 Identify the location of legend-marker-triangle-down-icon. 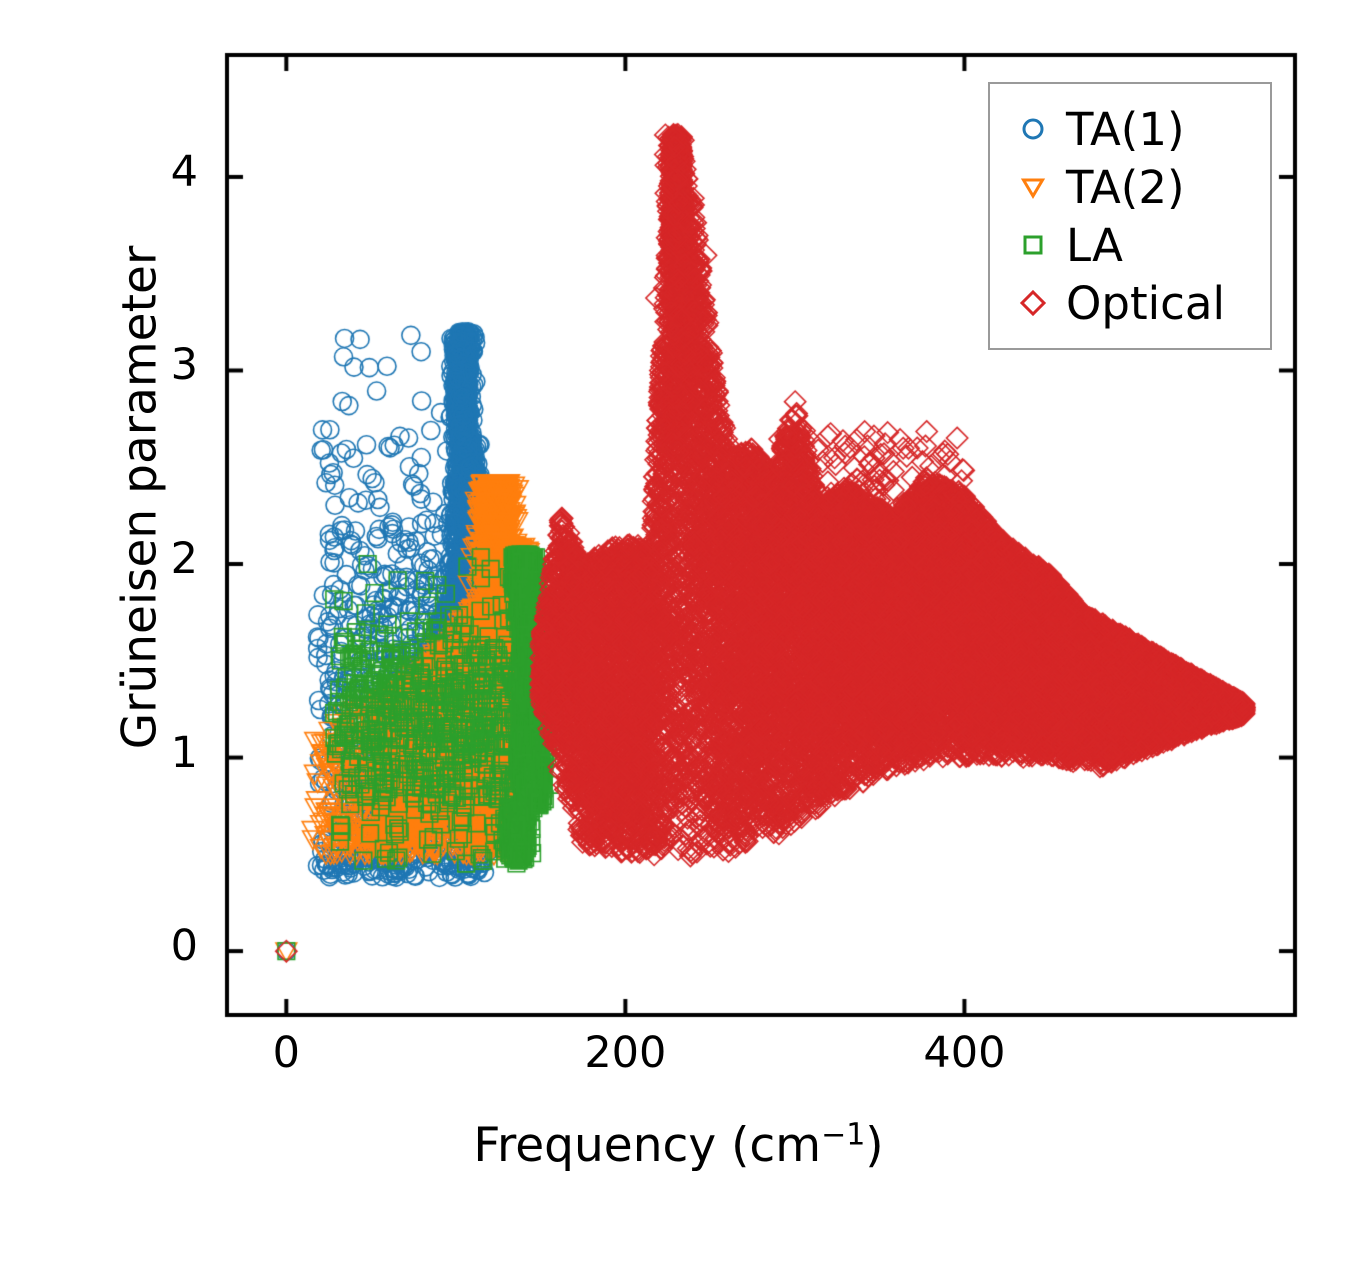
(1033, 187).